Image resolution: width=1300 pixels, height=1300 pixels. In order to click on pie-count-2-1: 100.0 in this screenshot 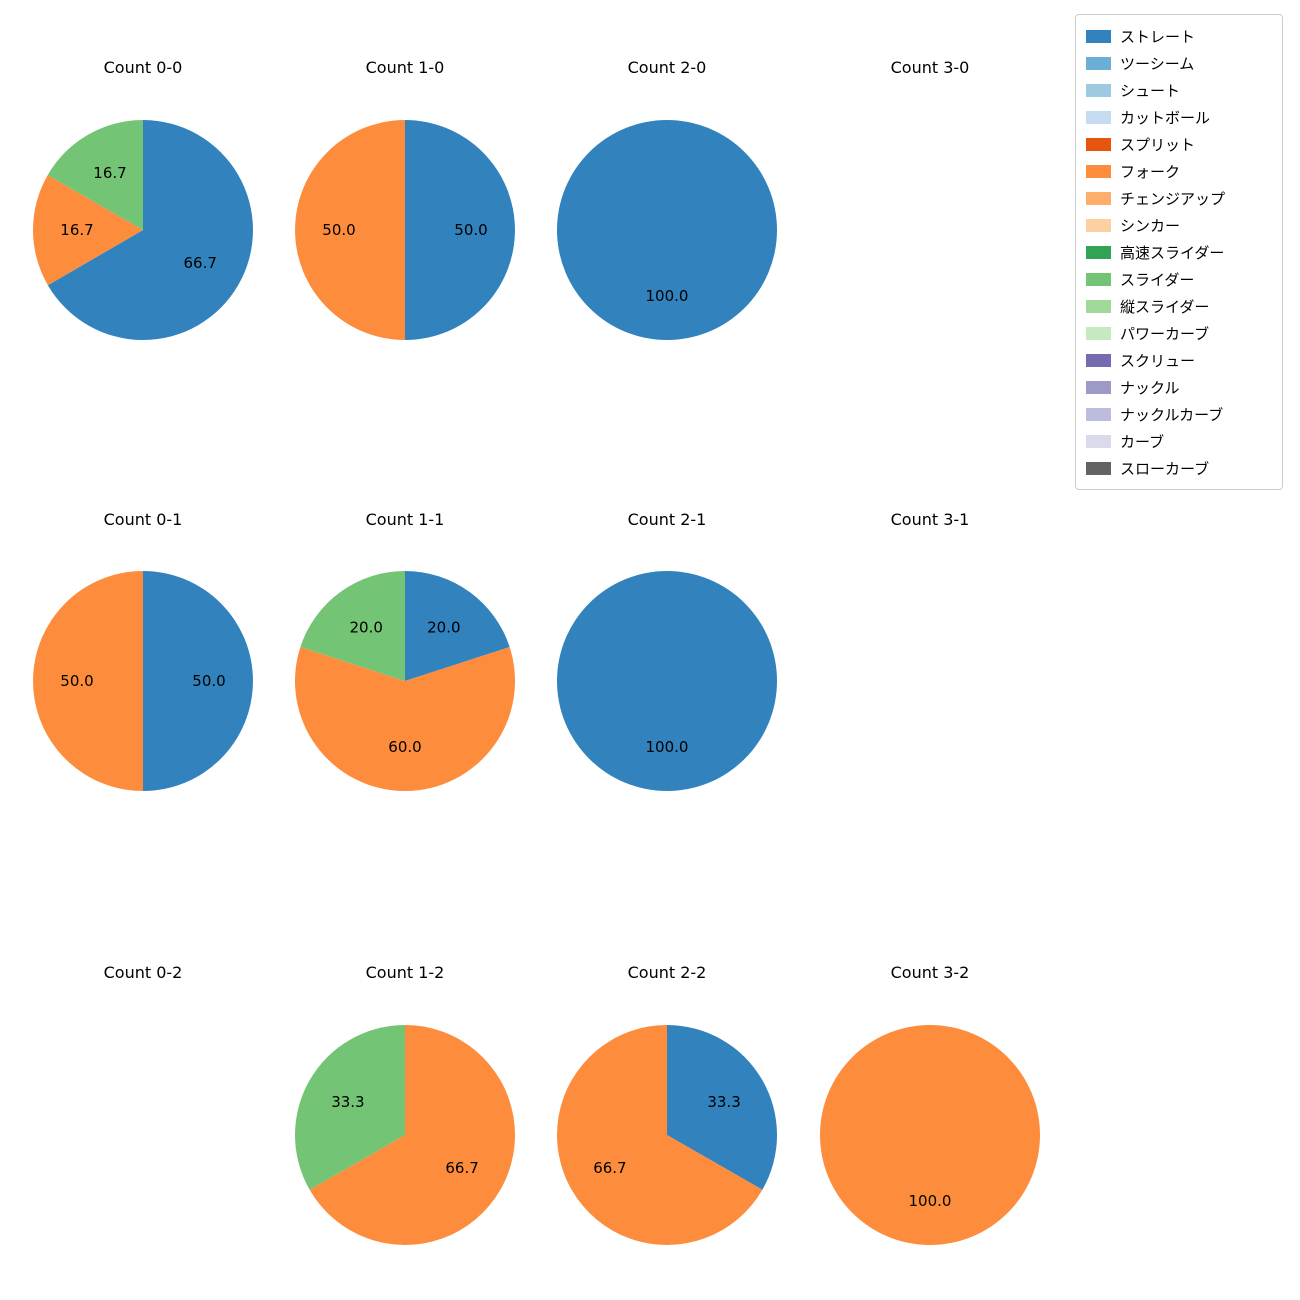, I will do `click(667, 681)`.